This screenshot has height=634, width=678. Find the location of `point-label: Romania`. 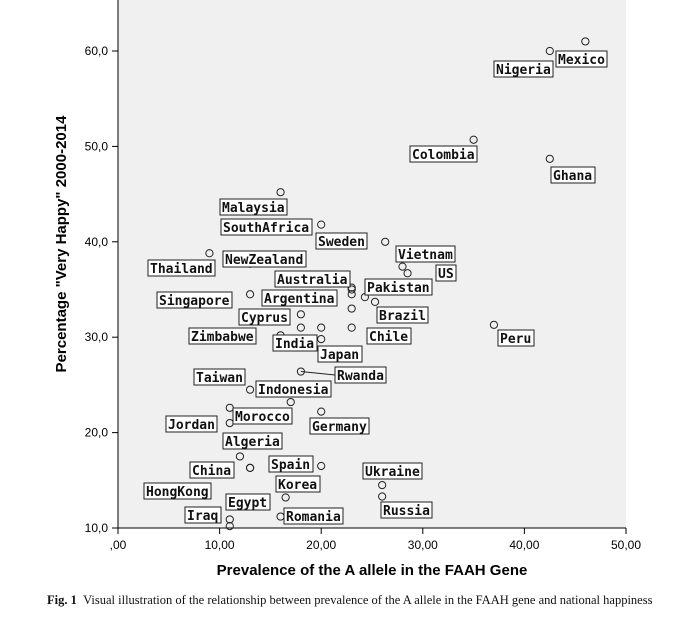

point-label: Romania is located at coordinates (313, 517).